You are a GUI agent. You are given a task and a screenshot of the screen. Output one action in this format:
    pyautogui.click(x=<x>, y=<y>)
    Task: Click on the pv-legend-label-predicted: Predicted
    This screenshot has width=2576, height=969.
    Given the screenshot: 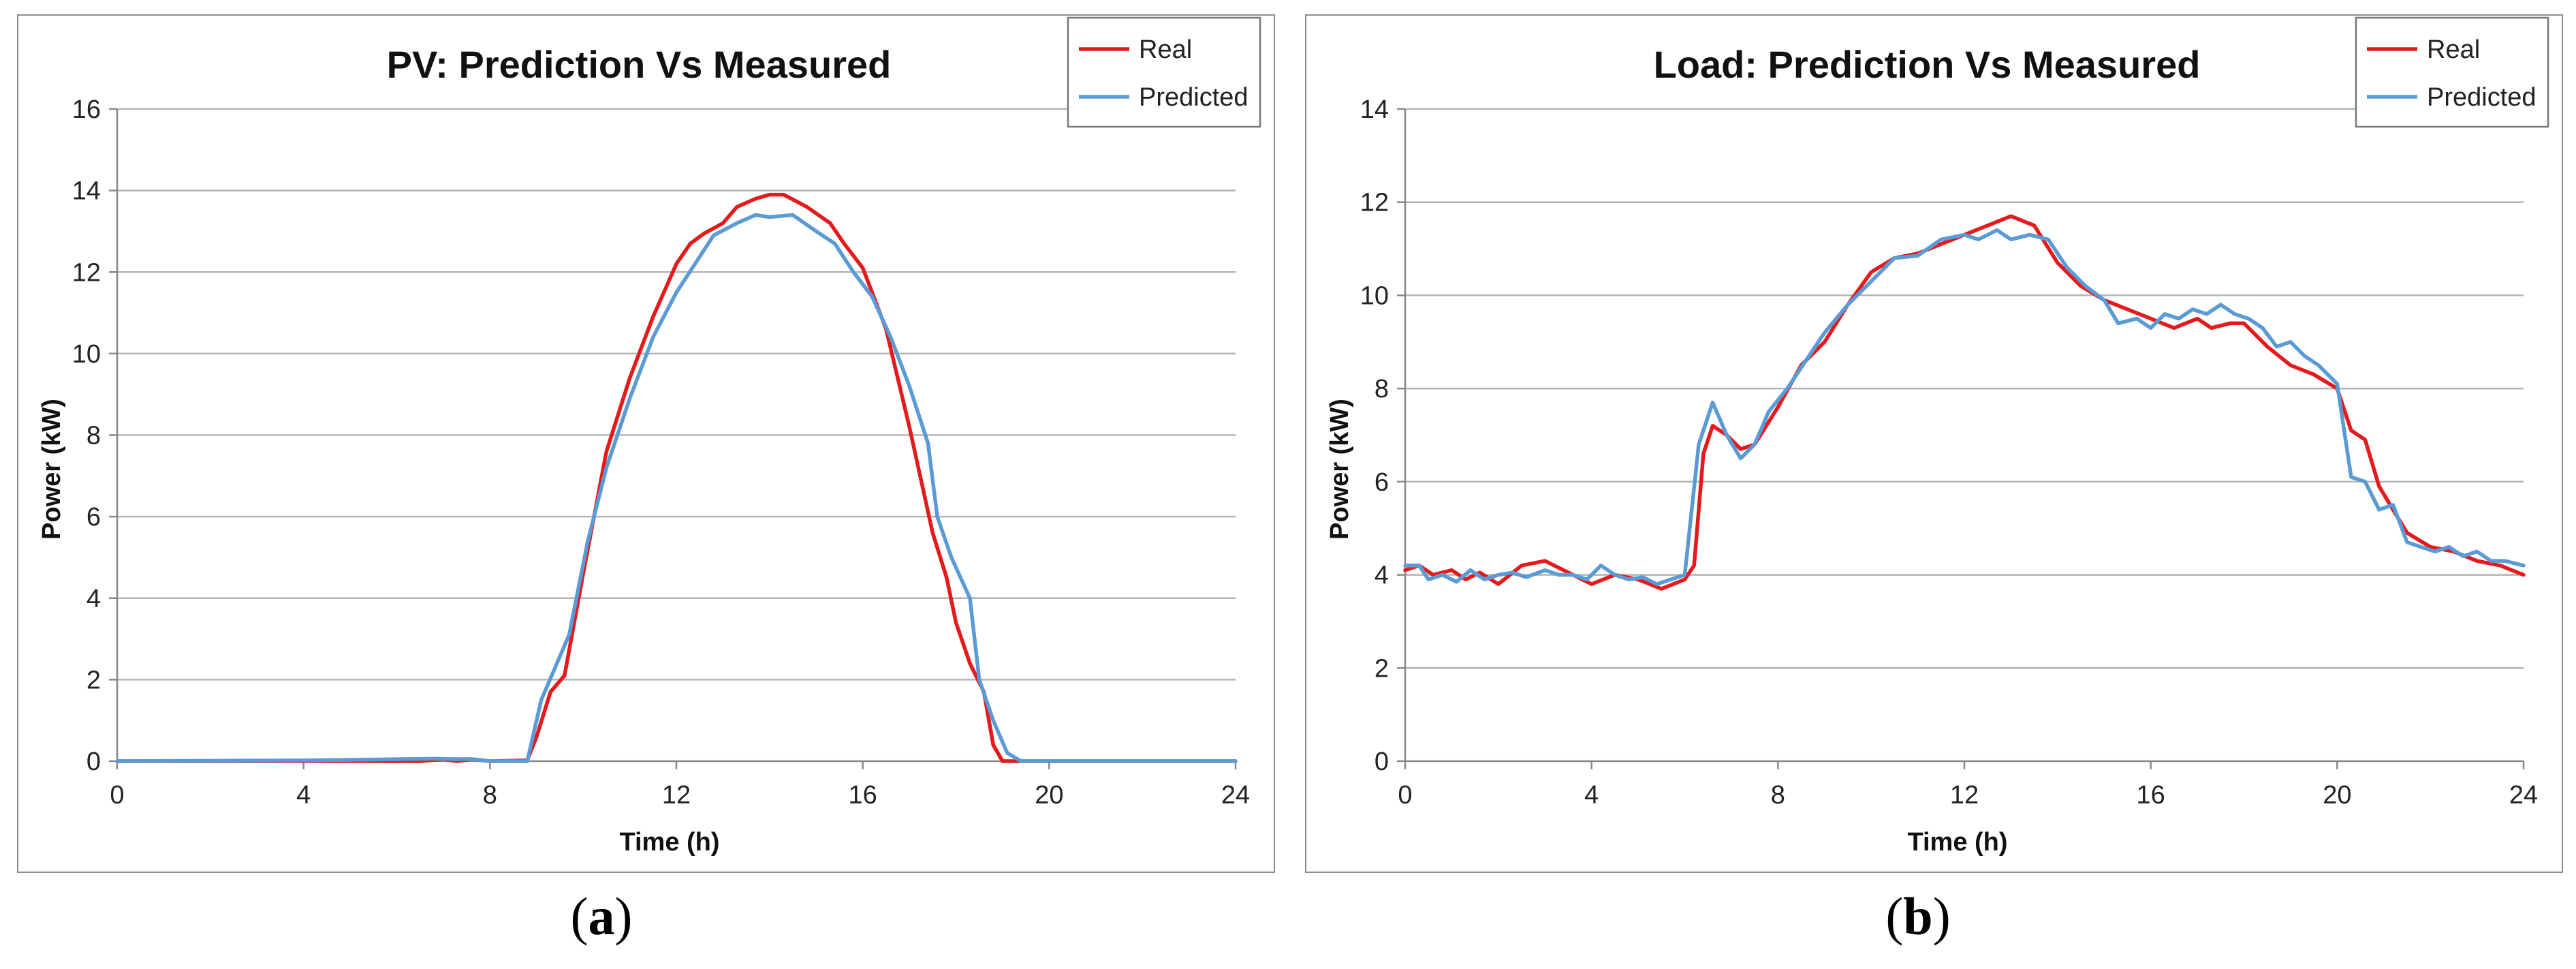 What is the action you would take?
    pyautogui.click(x=1193, y=97)
    